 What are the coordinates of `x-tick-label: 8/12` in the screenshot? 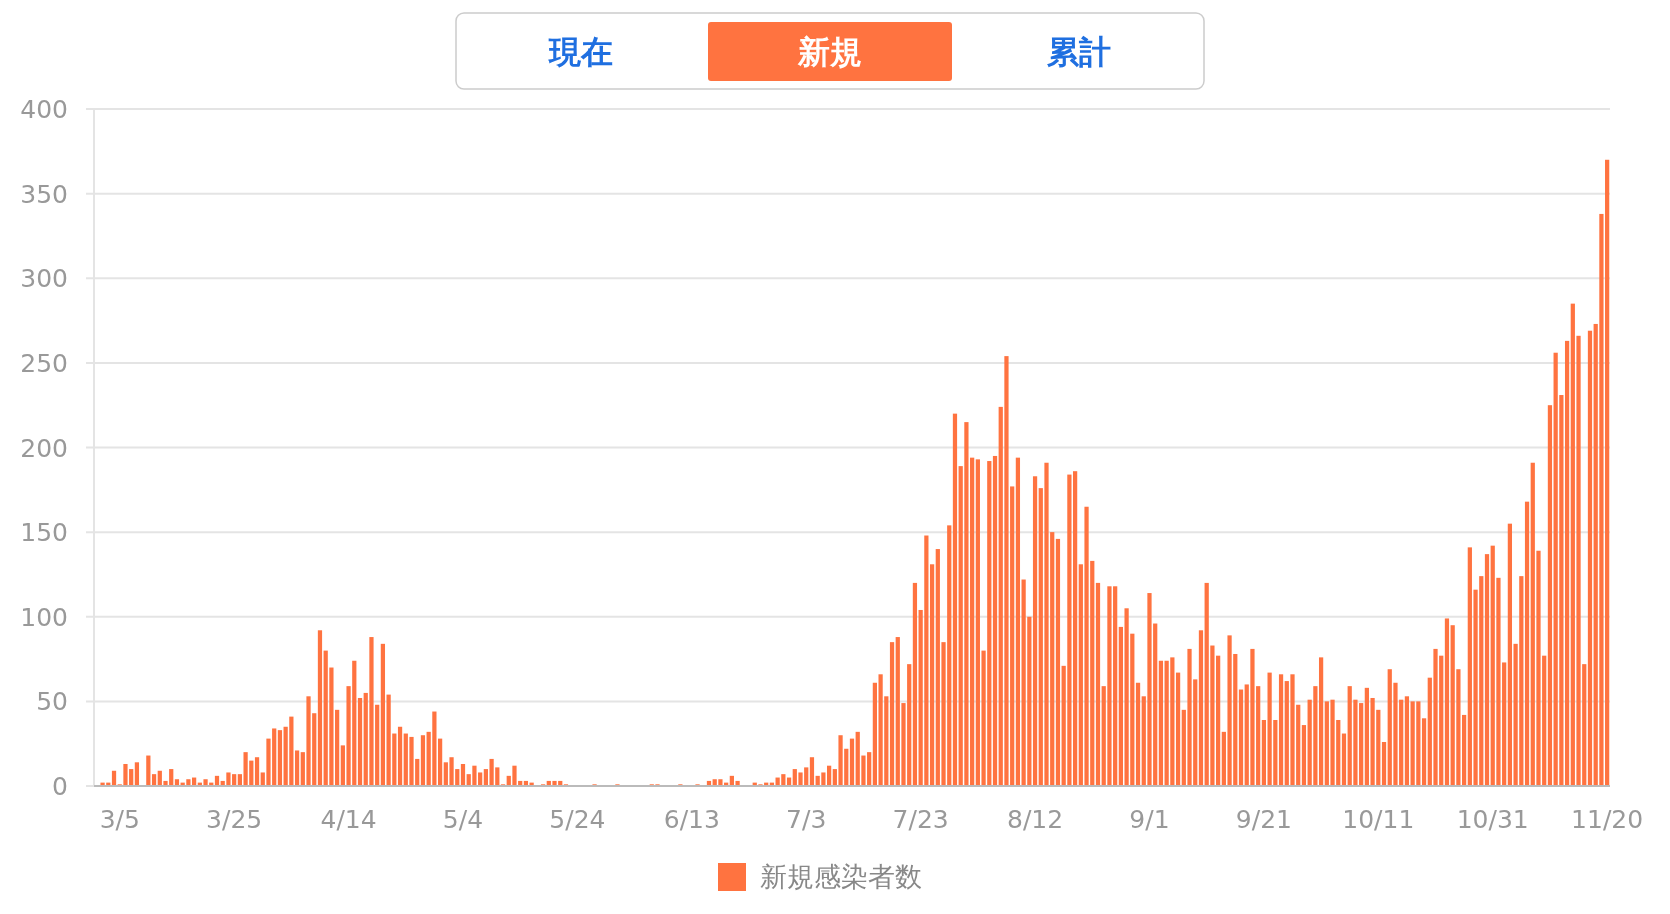 It's located at (1035, 819).